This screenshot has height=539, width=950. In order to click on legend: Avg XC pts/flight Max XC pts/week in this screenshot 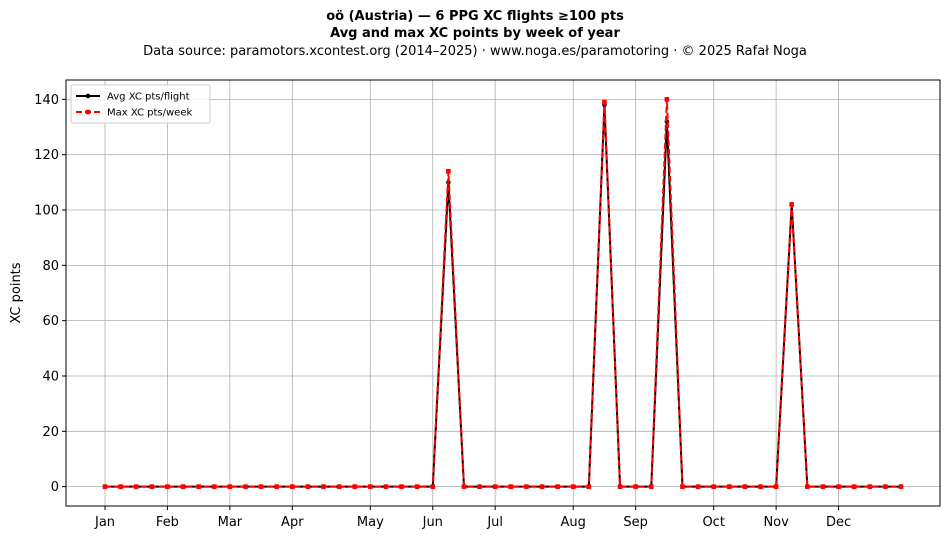, I will do `click(140, 104)`.